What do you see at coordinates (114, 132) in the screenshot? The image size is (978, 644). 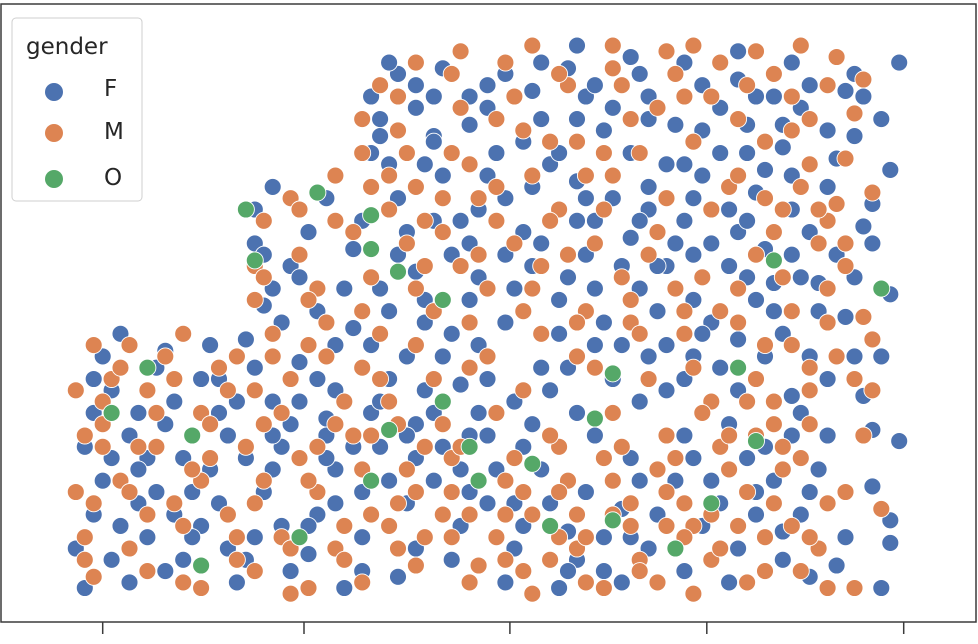 I see `legend-label-m: M` at bounding box center [114, 132].